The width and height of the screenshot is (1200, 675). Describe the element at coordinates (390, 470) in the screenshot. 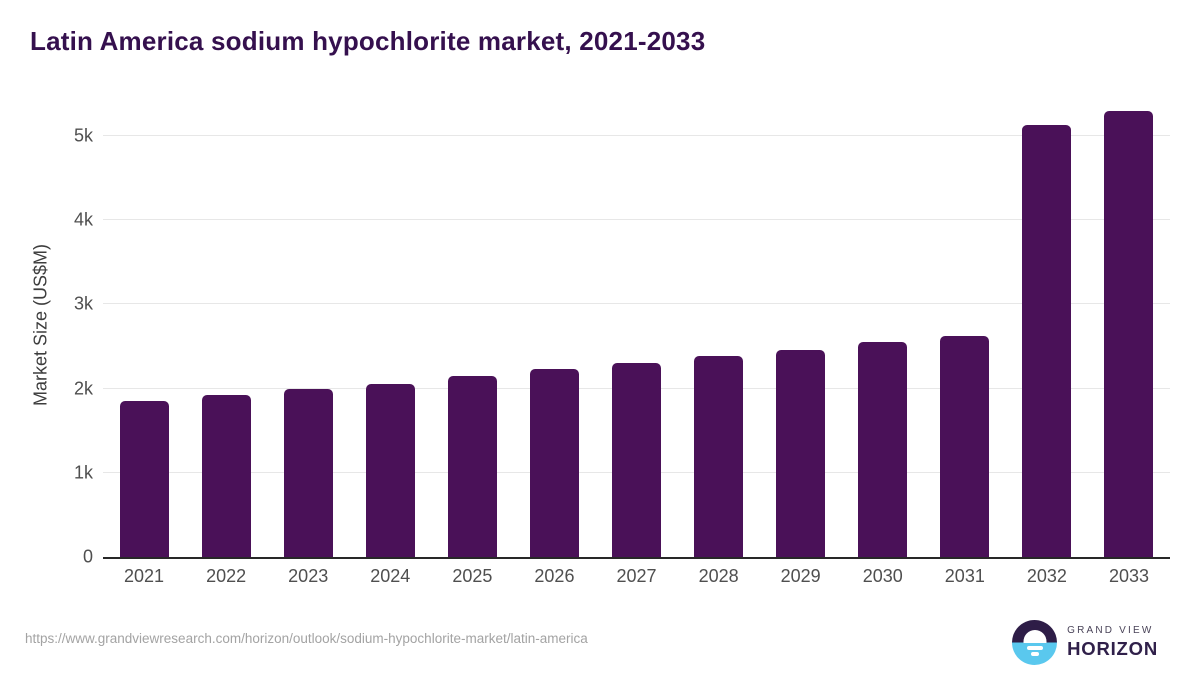

I see `bar-2024` at that location.